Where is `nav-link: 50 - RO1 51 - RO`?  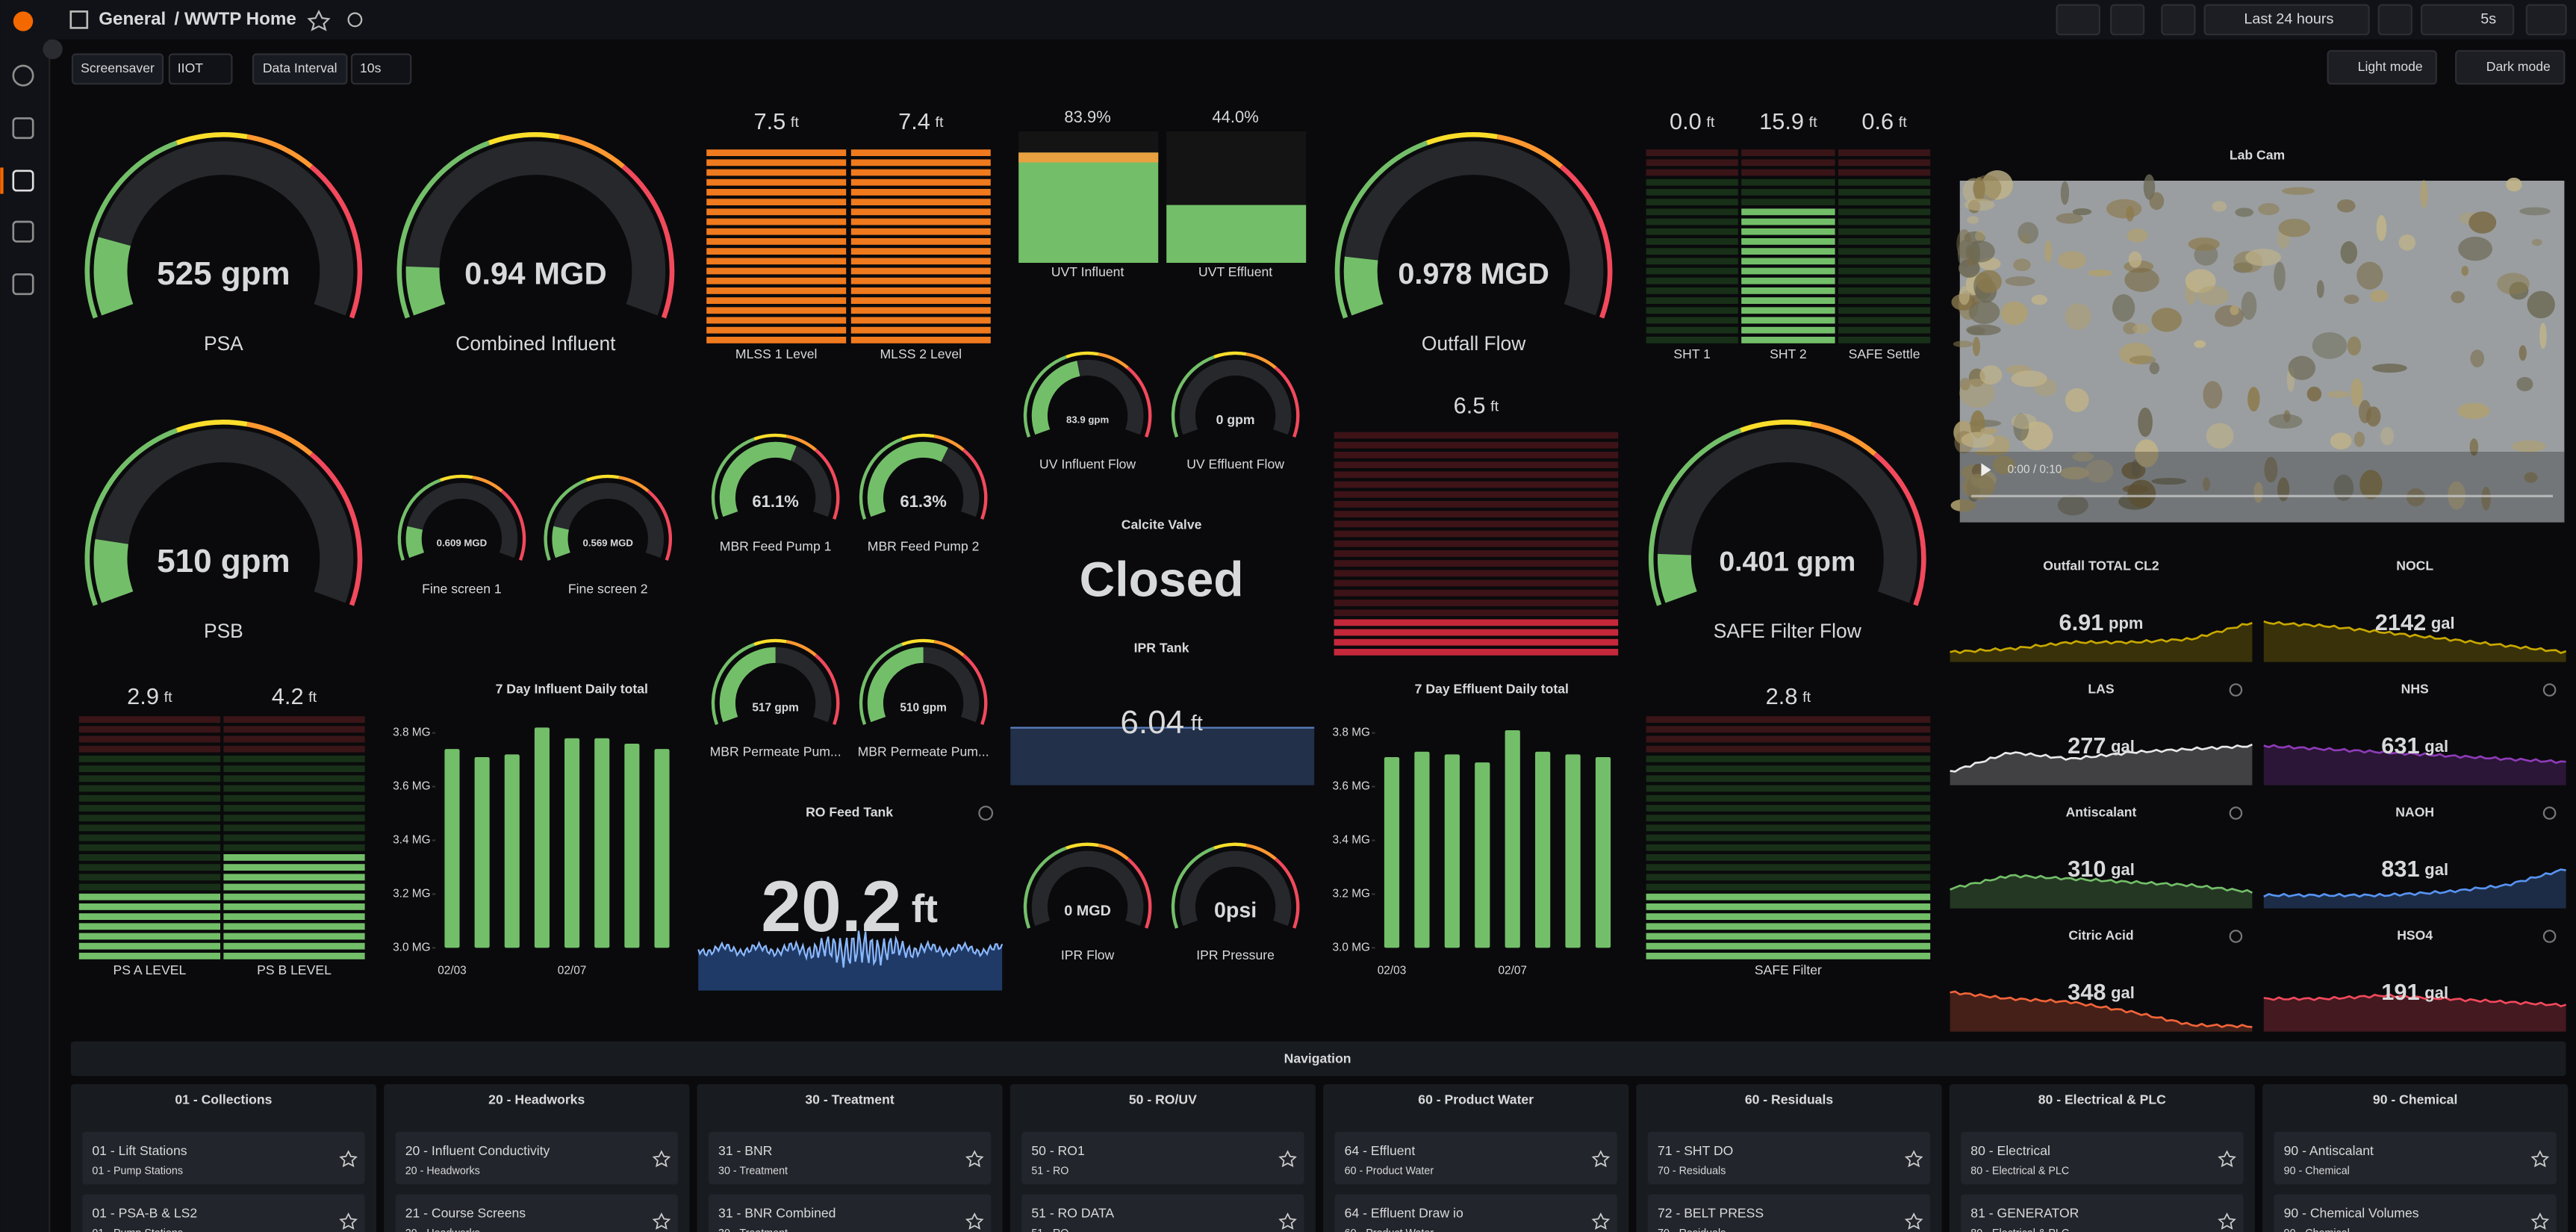 nav-link: 50 - RO1 51 - RO is located at coordinates (1162, 1158).